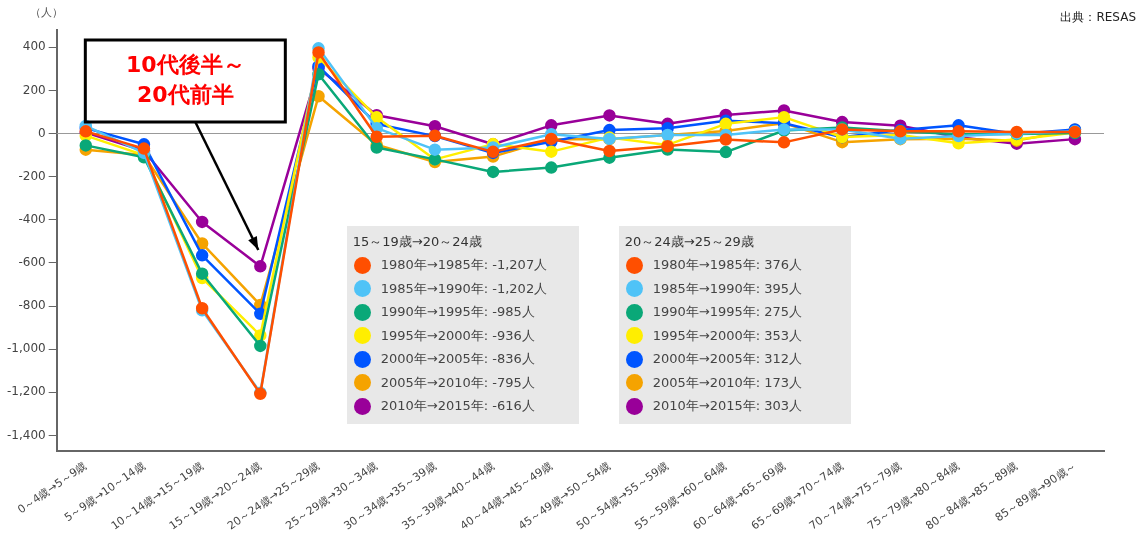  I want to click on y-tick-label: 0, so click(42, 132).